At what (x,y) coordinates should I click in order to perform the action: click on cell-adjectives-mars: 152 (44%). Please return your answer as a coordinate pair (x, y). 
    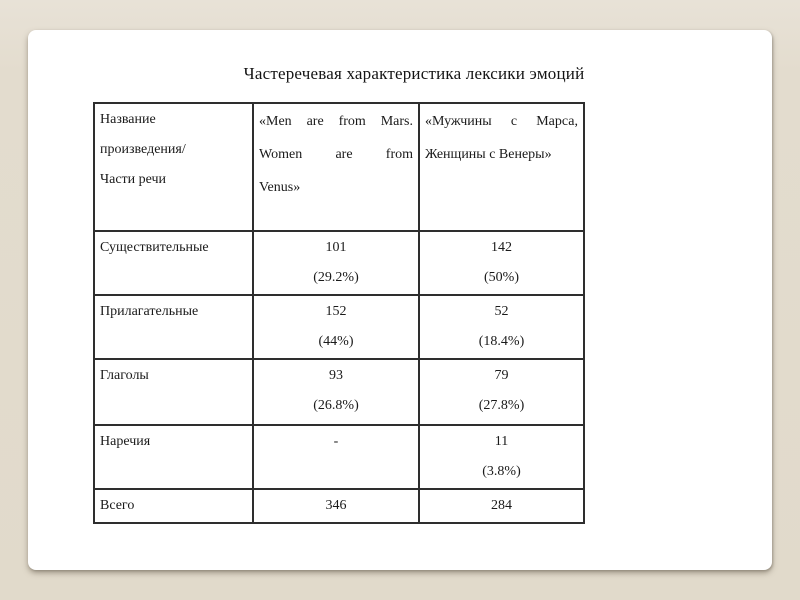
    Looking at the image, I should click on (336, 327).